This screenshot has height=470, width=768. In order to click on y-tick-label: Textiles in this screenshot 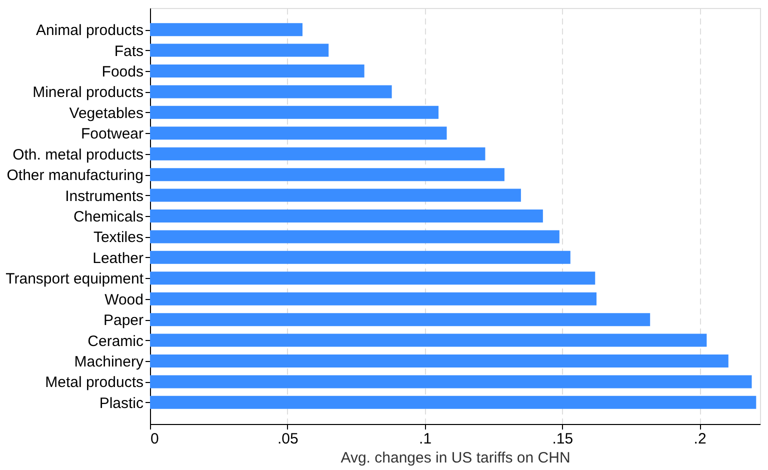, I will do `click(118, 237)`.